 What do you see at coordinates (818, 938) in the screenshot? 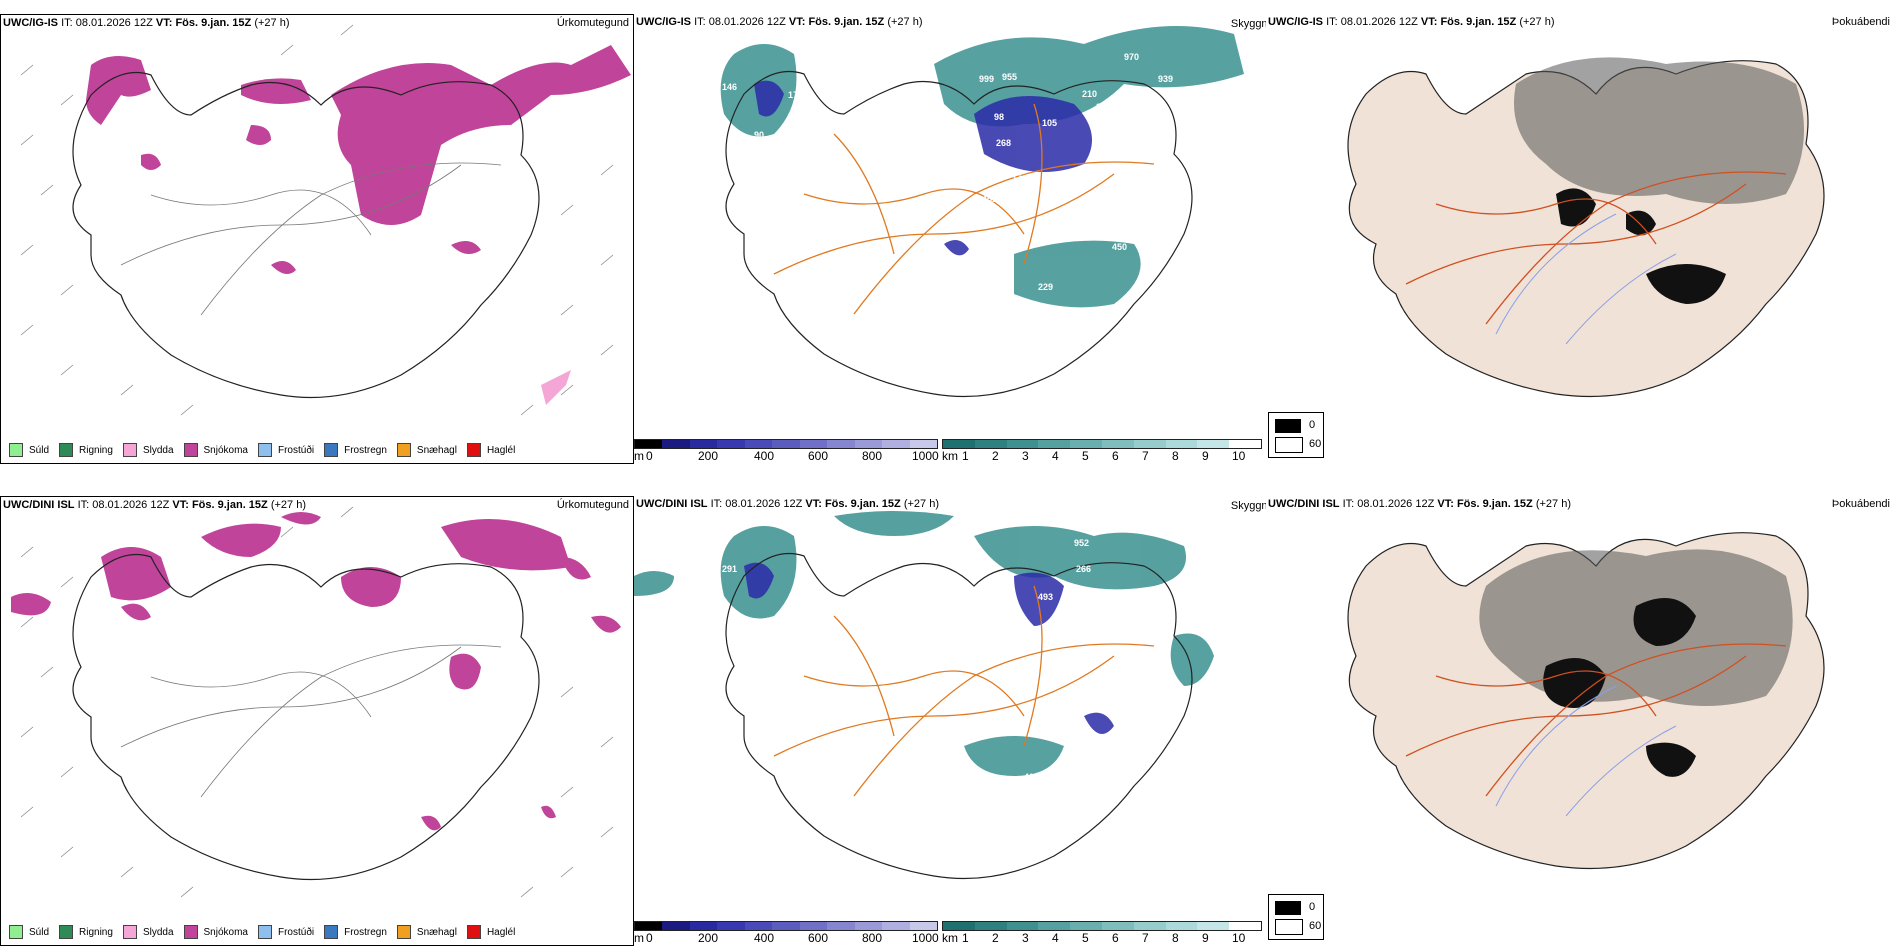
I see `tick-label: 600` at bounding box center [818, 938].